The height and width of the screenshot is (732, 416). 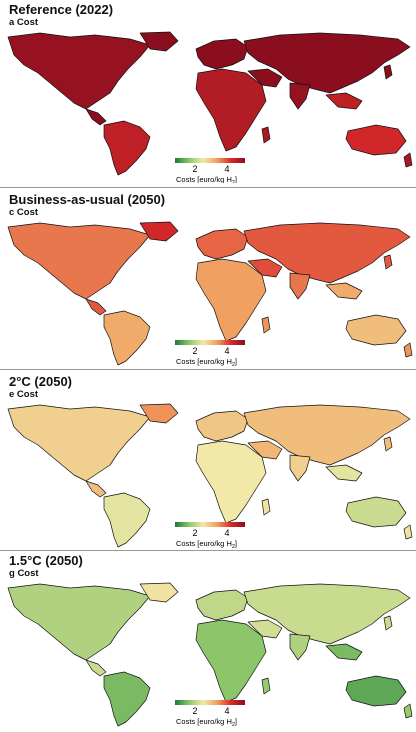 What do you see at coordinates (46, 560) in the screenshot?
I see `panel-title: 1.5°C (2050)` at bounding box center [46, 560].